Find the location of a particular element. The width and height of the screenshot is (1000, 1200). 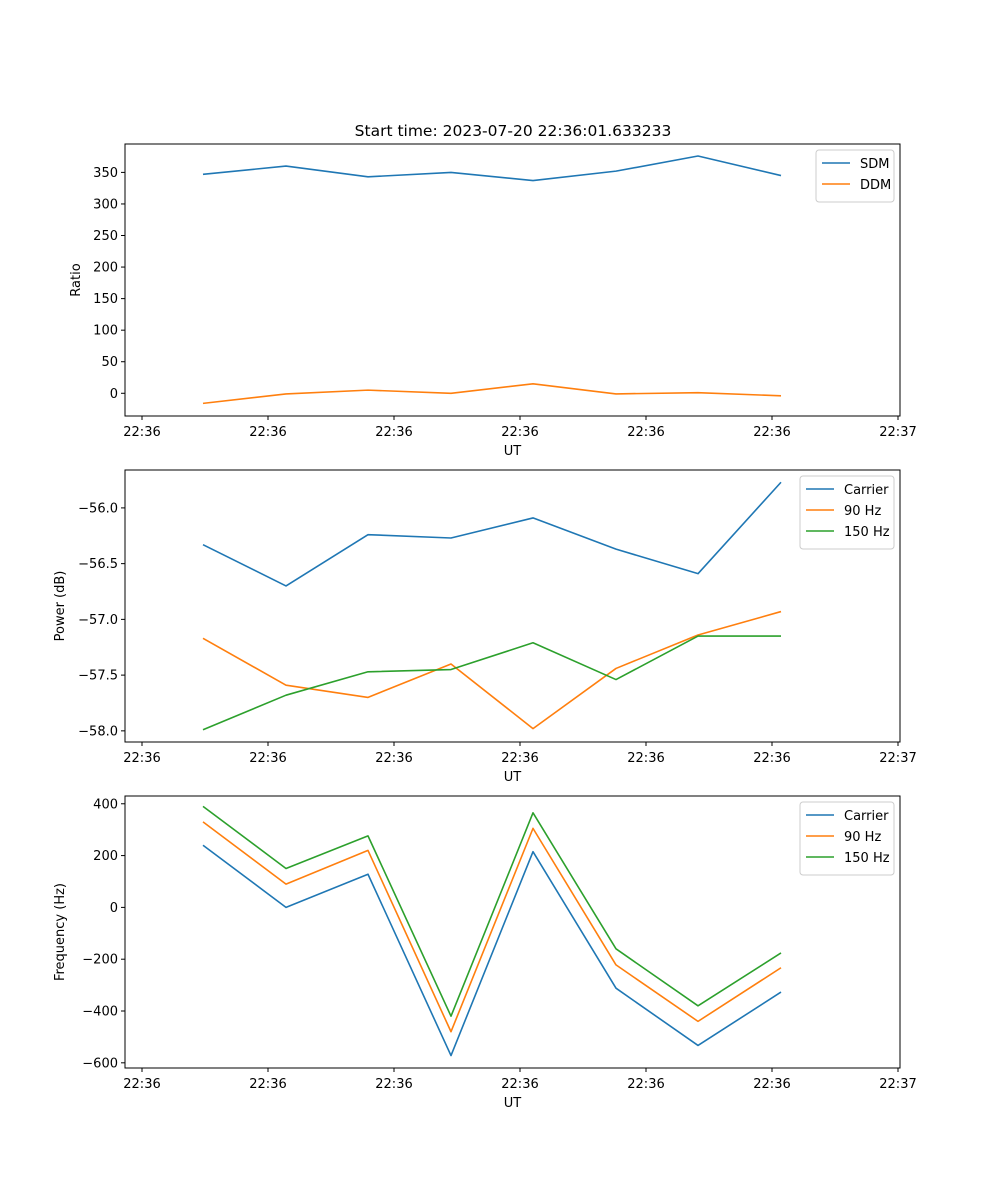

y-tick-label: −58.0 is located at coordinates (98, 731).